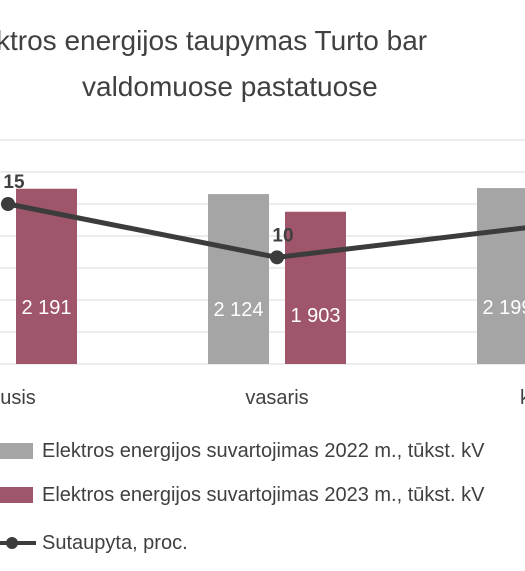 The width and height of the screenshot is (525, 571). Describe the element at coordinates (14, 182) in the screenshot. I see `line-data-label: 15` at that location.